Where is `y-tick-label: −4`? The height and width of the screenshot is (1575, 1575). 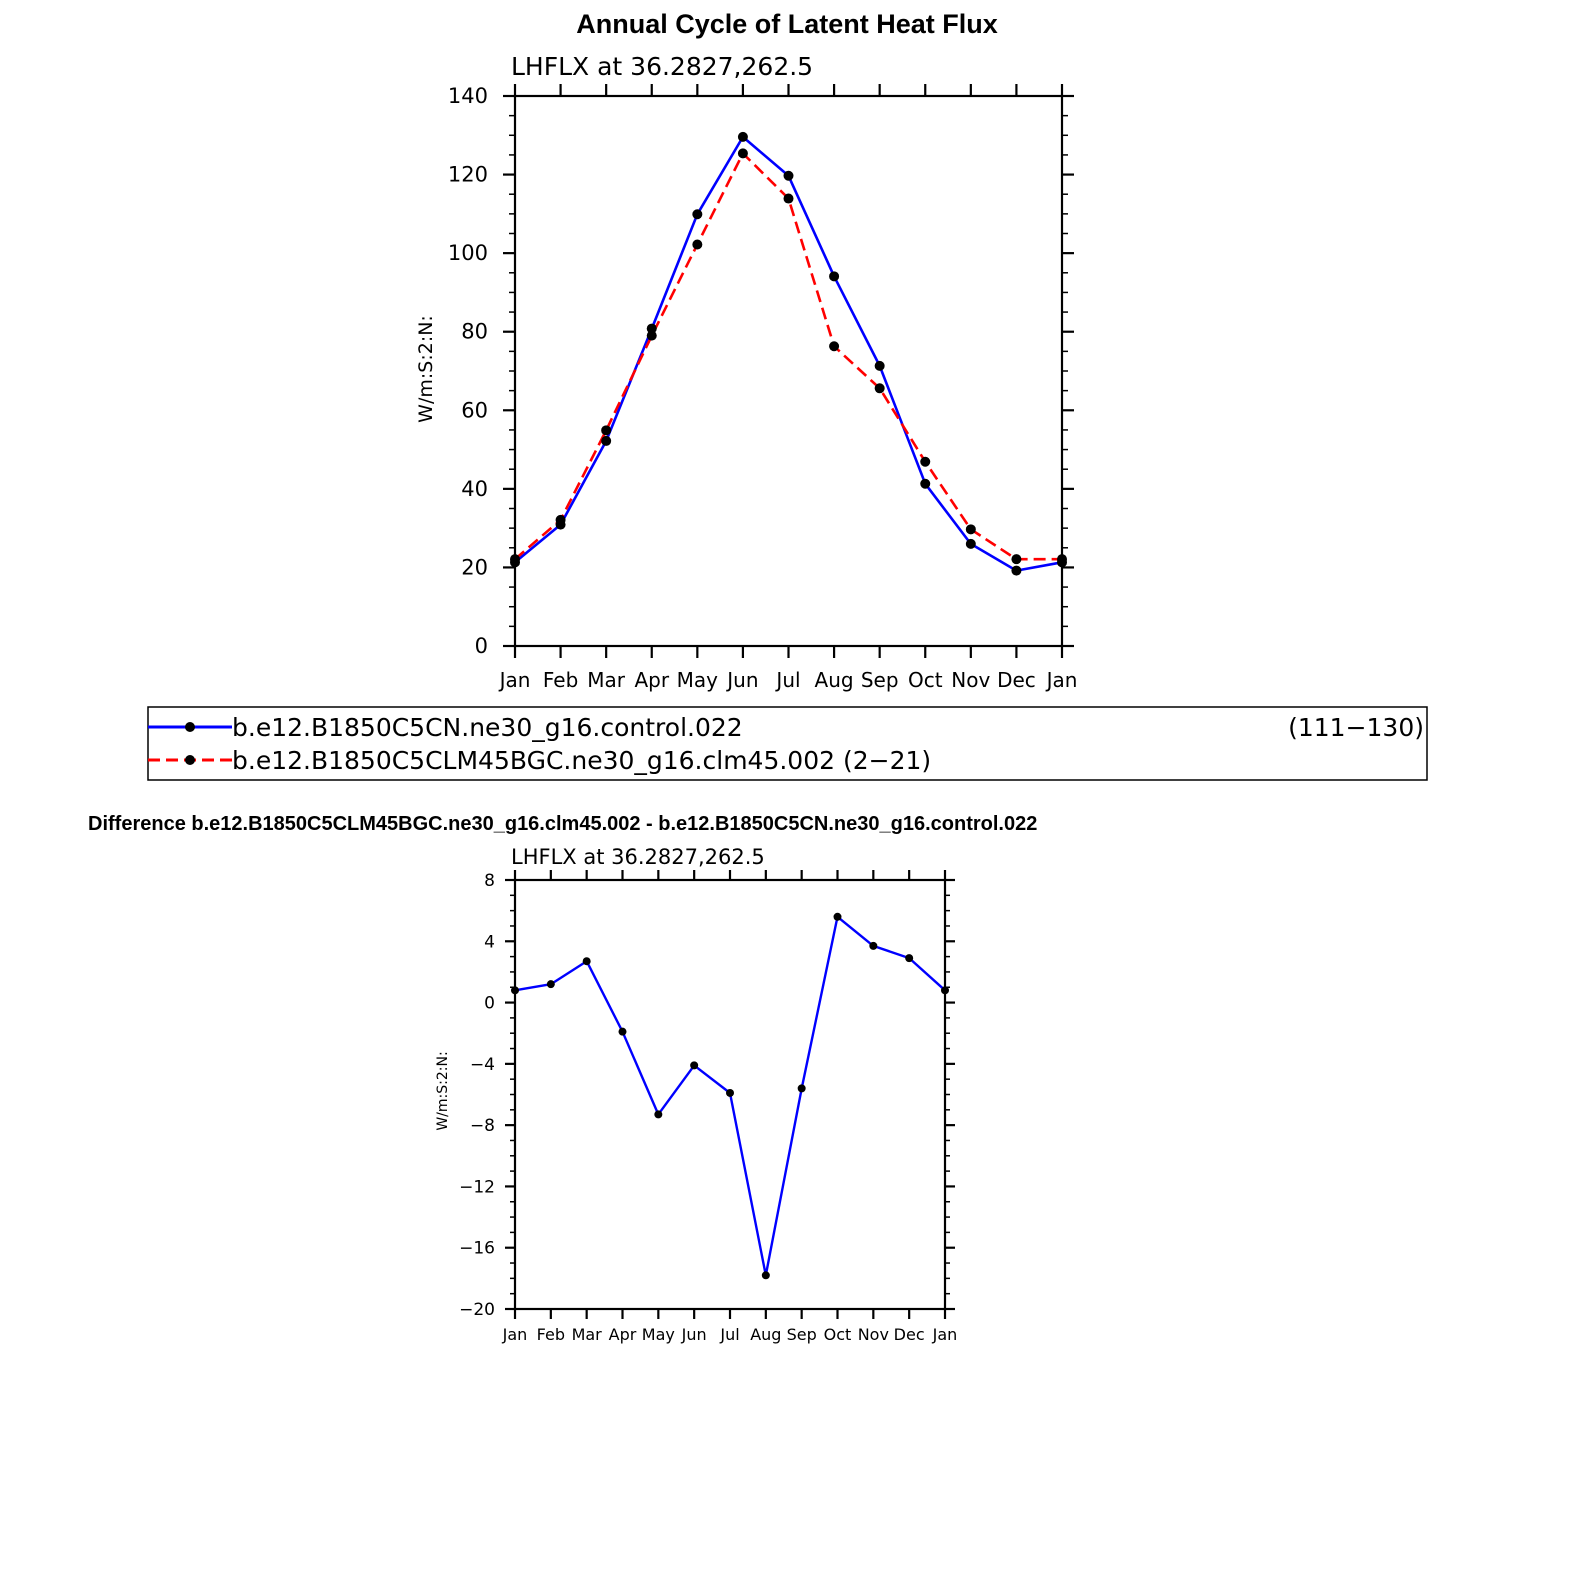 y-tick-label: −4 is located at coordinates (482, 1065).